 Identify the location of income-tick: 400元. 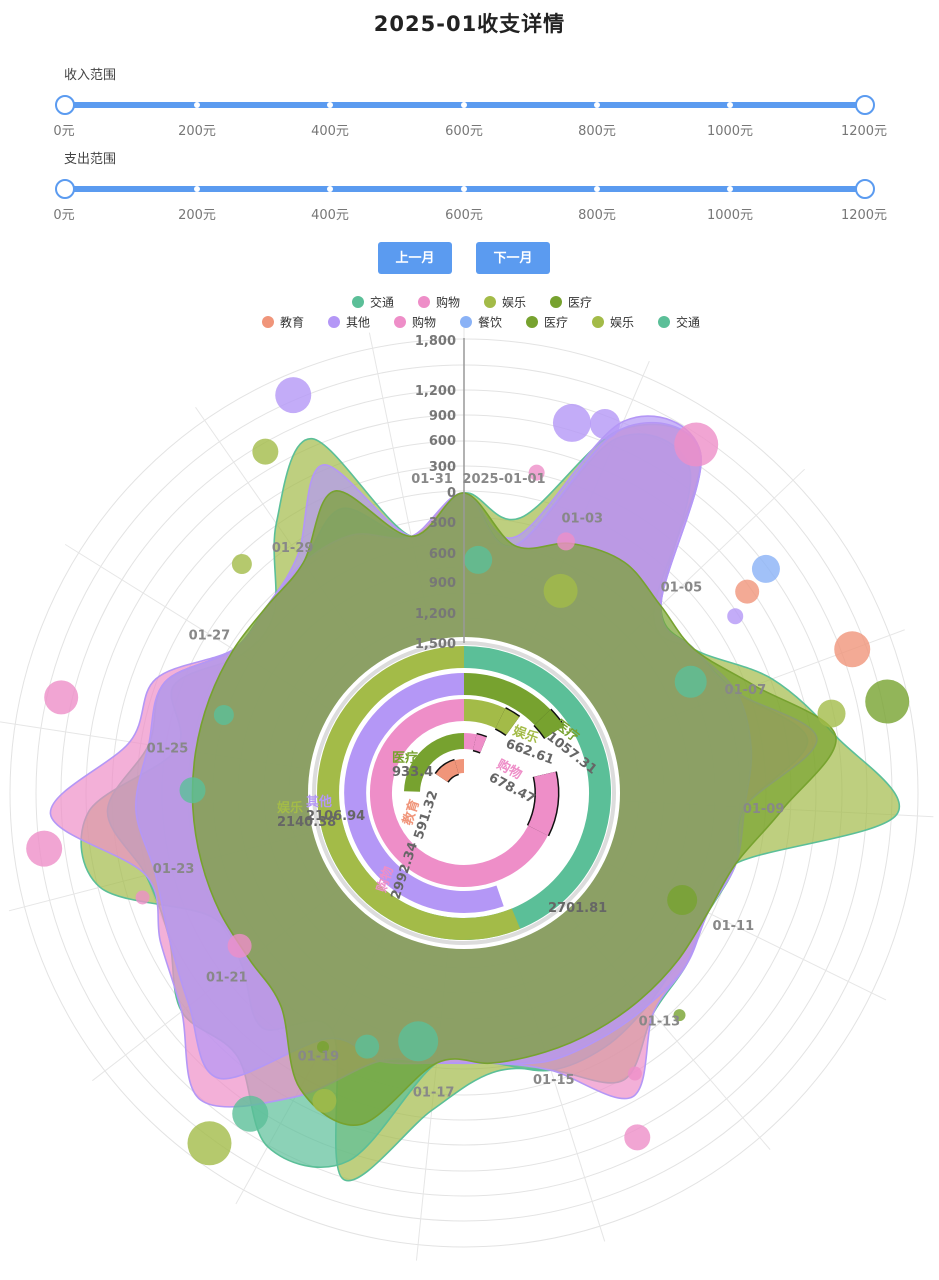
(330, 131).